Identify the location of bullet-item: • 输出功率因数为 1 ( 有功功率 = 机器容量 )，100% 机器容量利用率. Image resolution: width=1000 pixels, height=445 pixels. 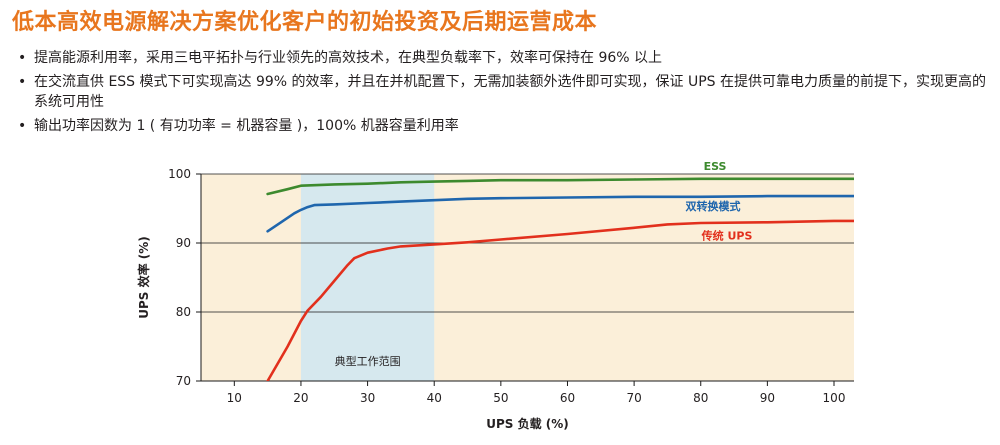
(504, 126).